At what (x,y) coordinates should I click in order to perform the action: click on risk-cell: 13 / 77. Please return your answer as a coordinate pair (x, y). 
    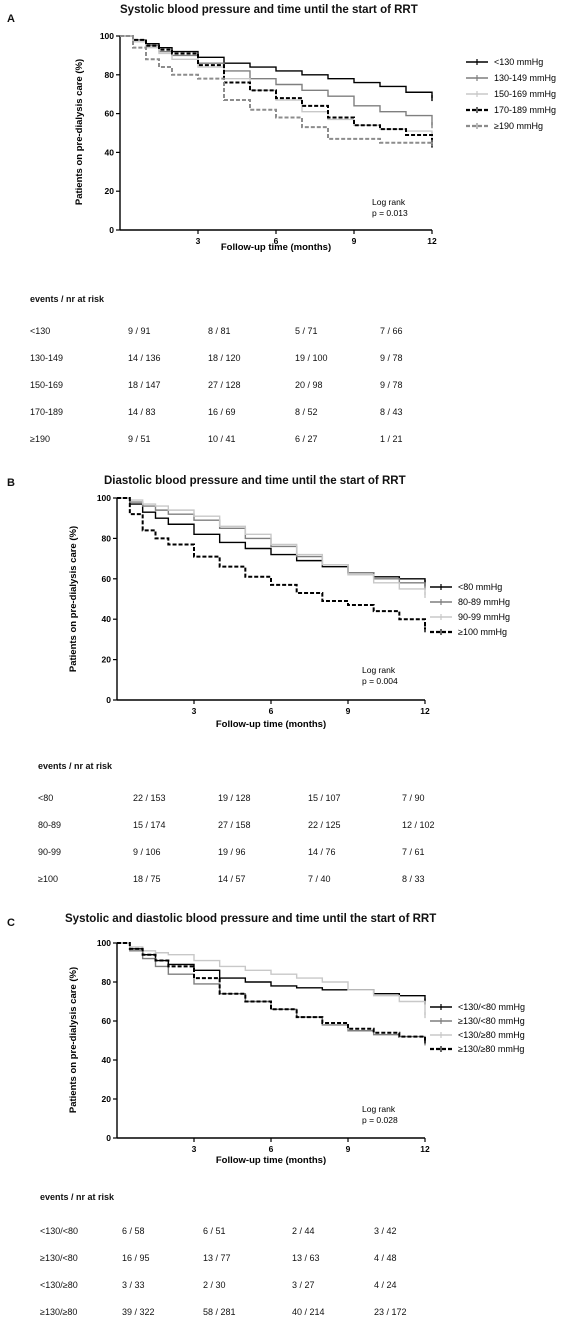
    Looking at the image, I should click on (217, 1258).